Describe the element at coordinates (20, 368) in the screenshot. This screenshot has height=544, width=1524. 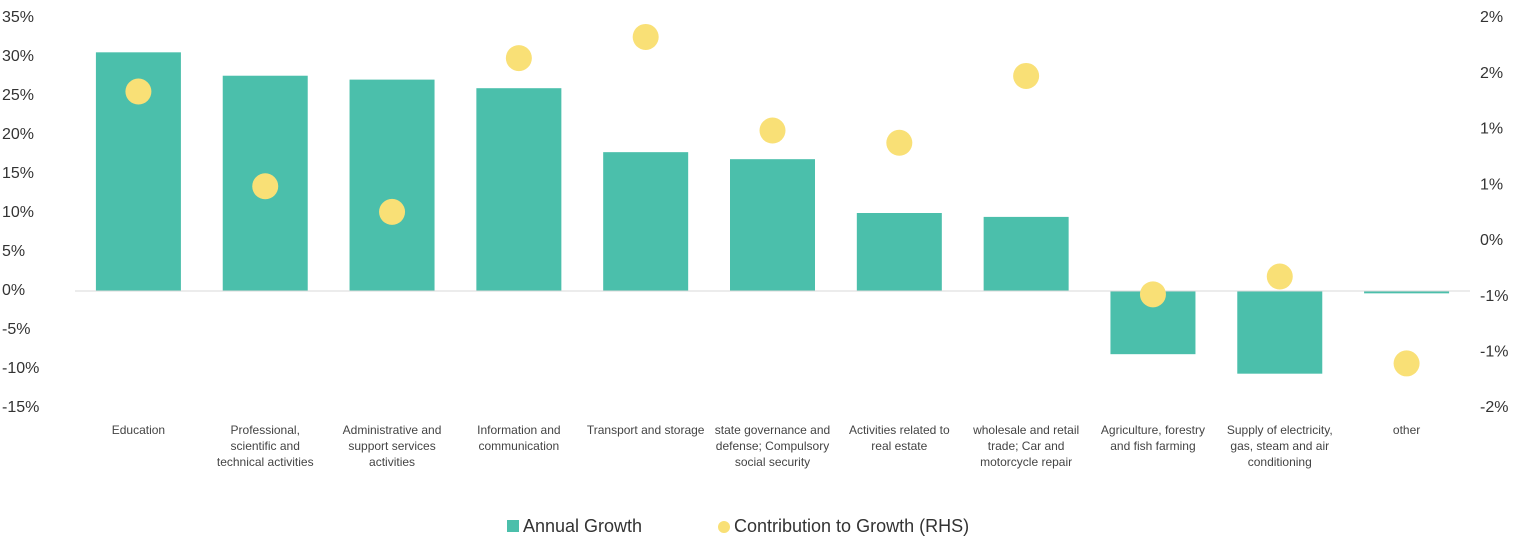
I see `y-tick-label: -10%` at that location.